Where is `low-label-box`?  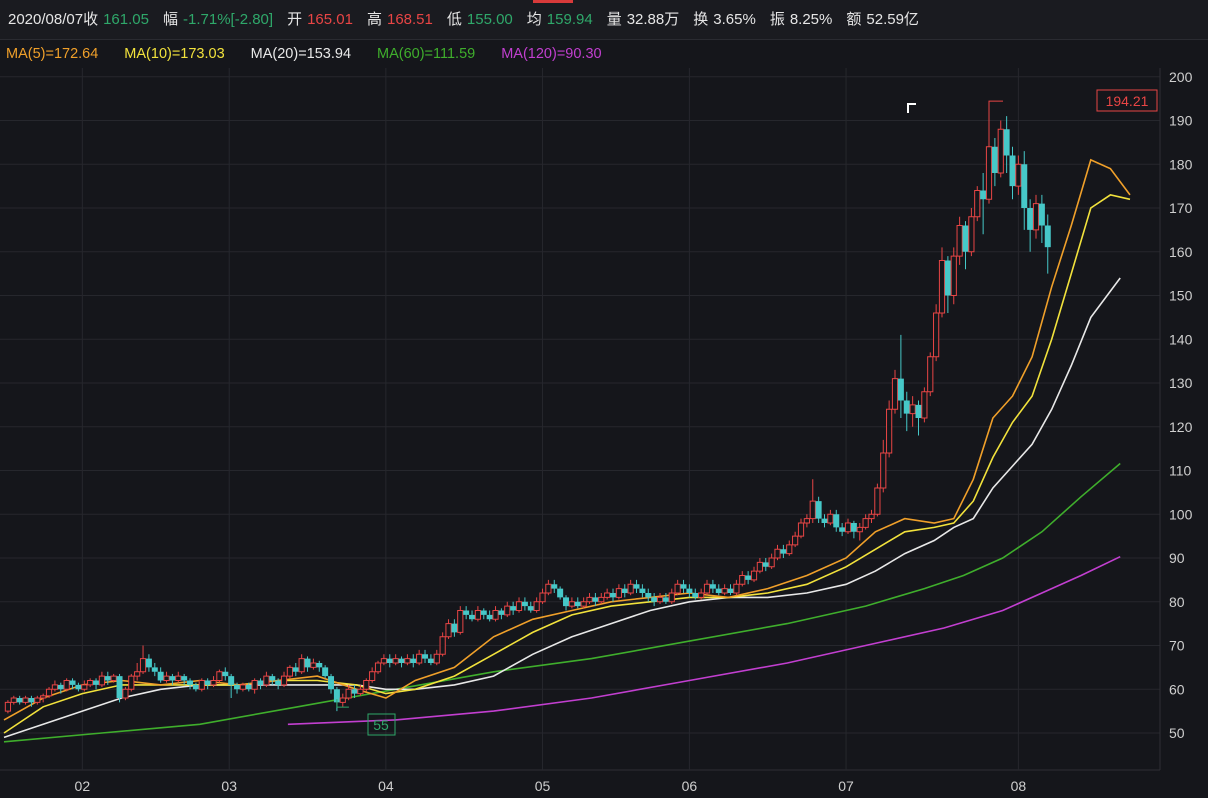 low-label-box is located at coordinates (381, 724).